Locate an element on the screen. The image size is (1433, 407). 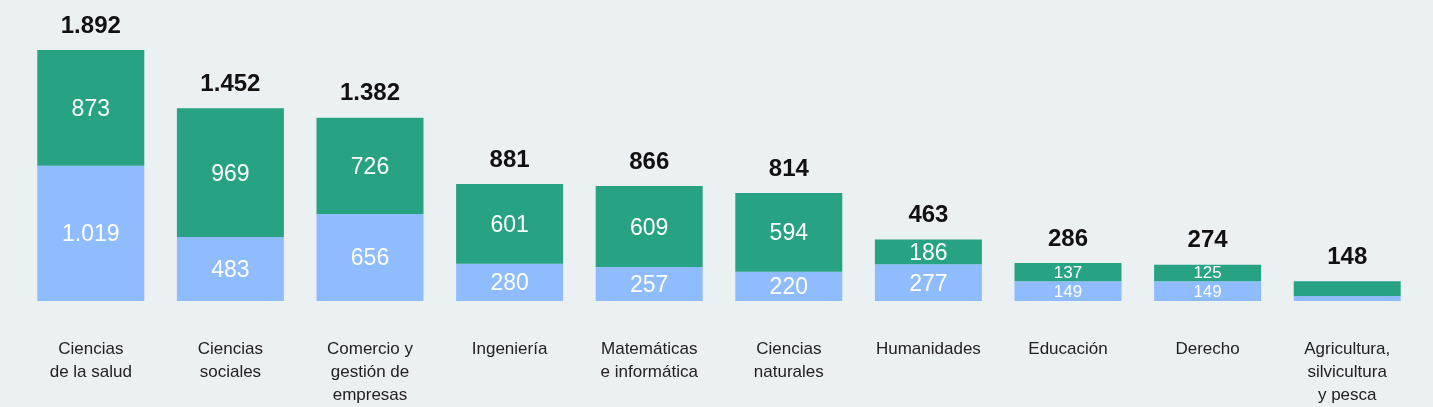
data-label: 726 is located at coordinates (370, 165).